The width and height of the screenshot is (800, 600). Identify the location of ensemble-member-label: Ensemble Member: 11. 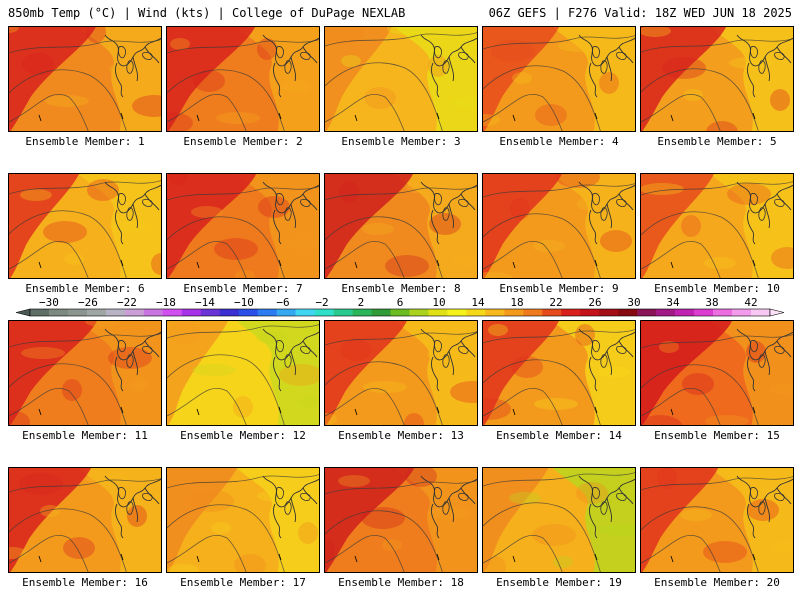
(85, 435).